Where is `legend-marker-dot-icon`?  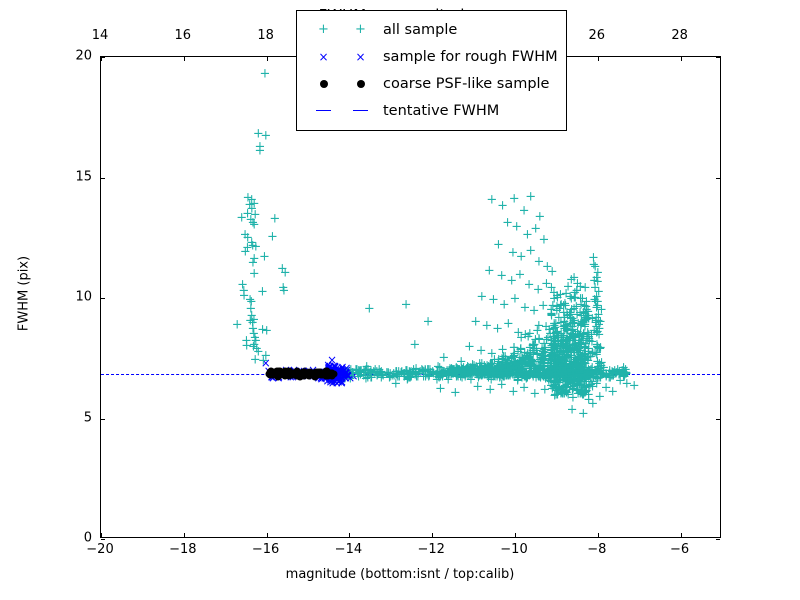 legend-marker-dot-icon is located at coordinates (342, 83).